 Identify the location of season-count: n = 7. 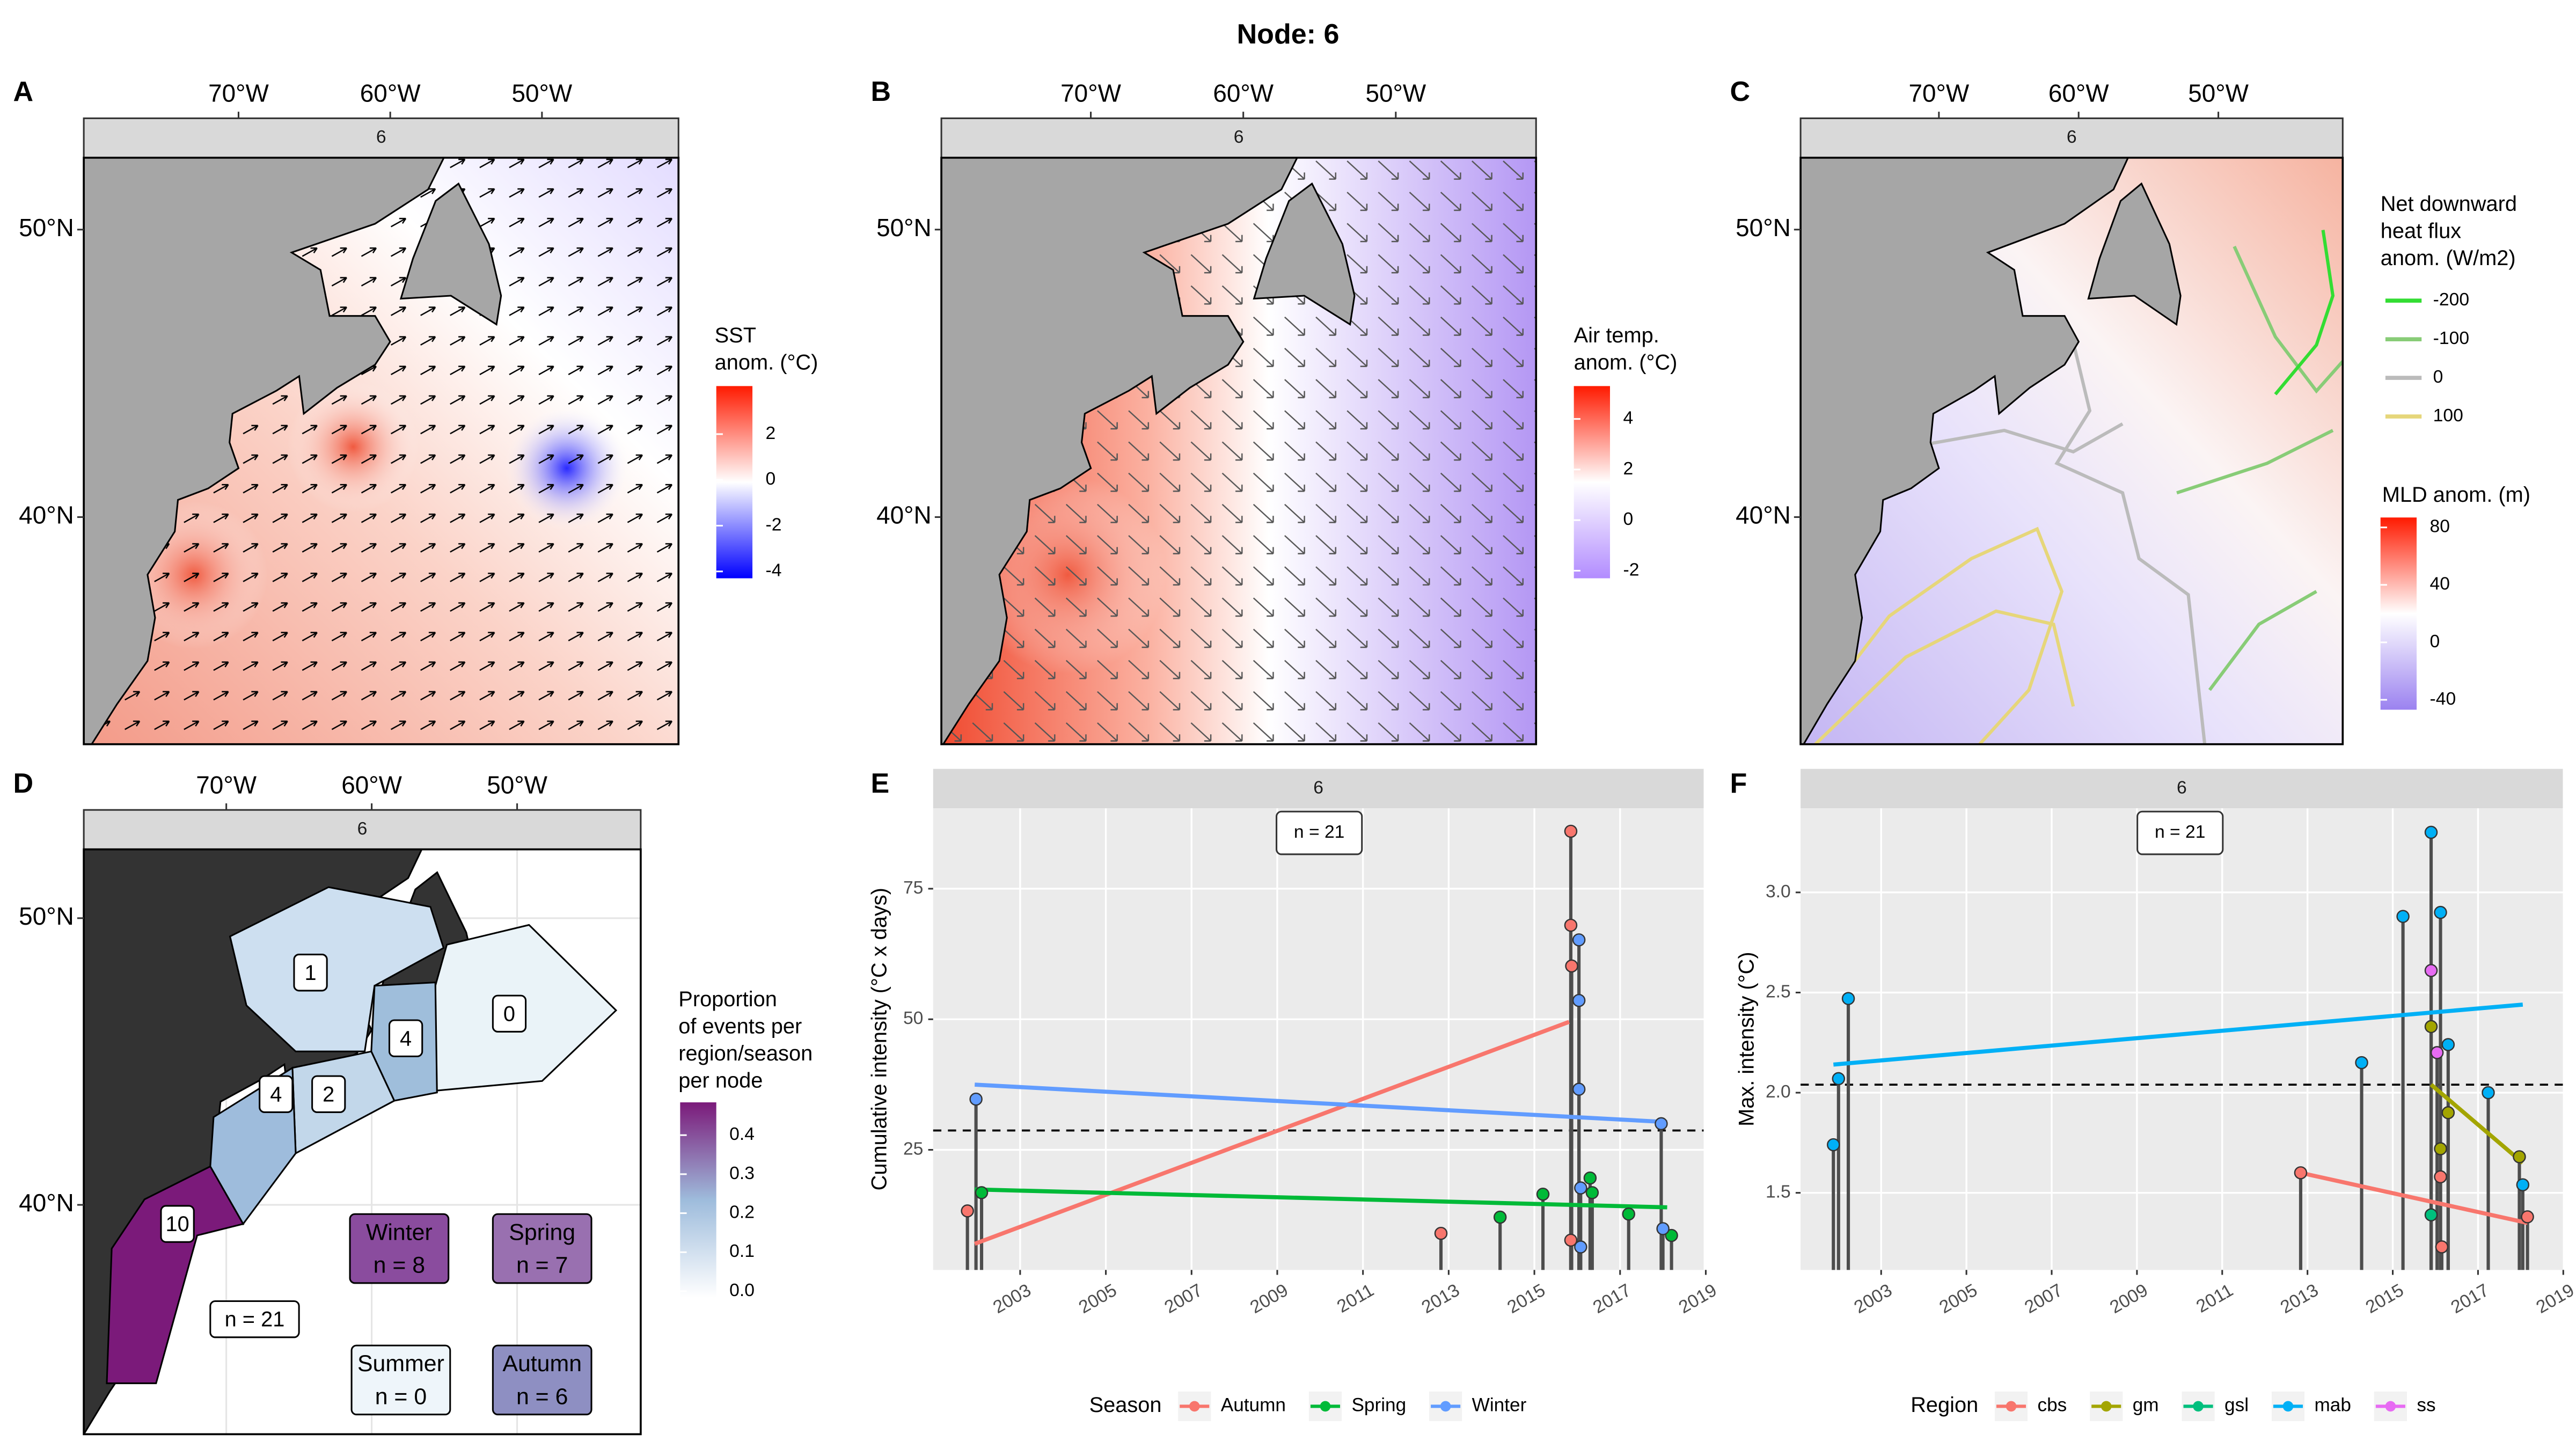
(542, 1265).